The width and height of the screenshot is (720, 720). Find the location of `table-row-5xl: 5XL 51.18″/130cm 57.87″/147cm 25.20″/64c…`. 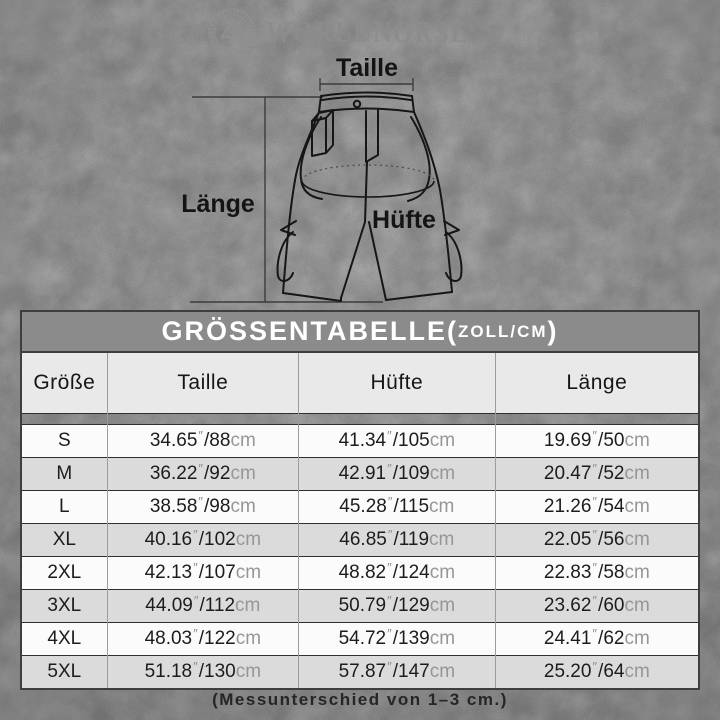

table-row-5xl: 5XL 51.18″/130cm 57.87″/147cm 25.20″/64c… is located at coordinates (360, 671).